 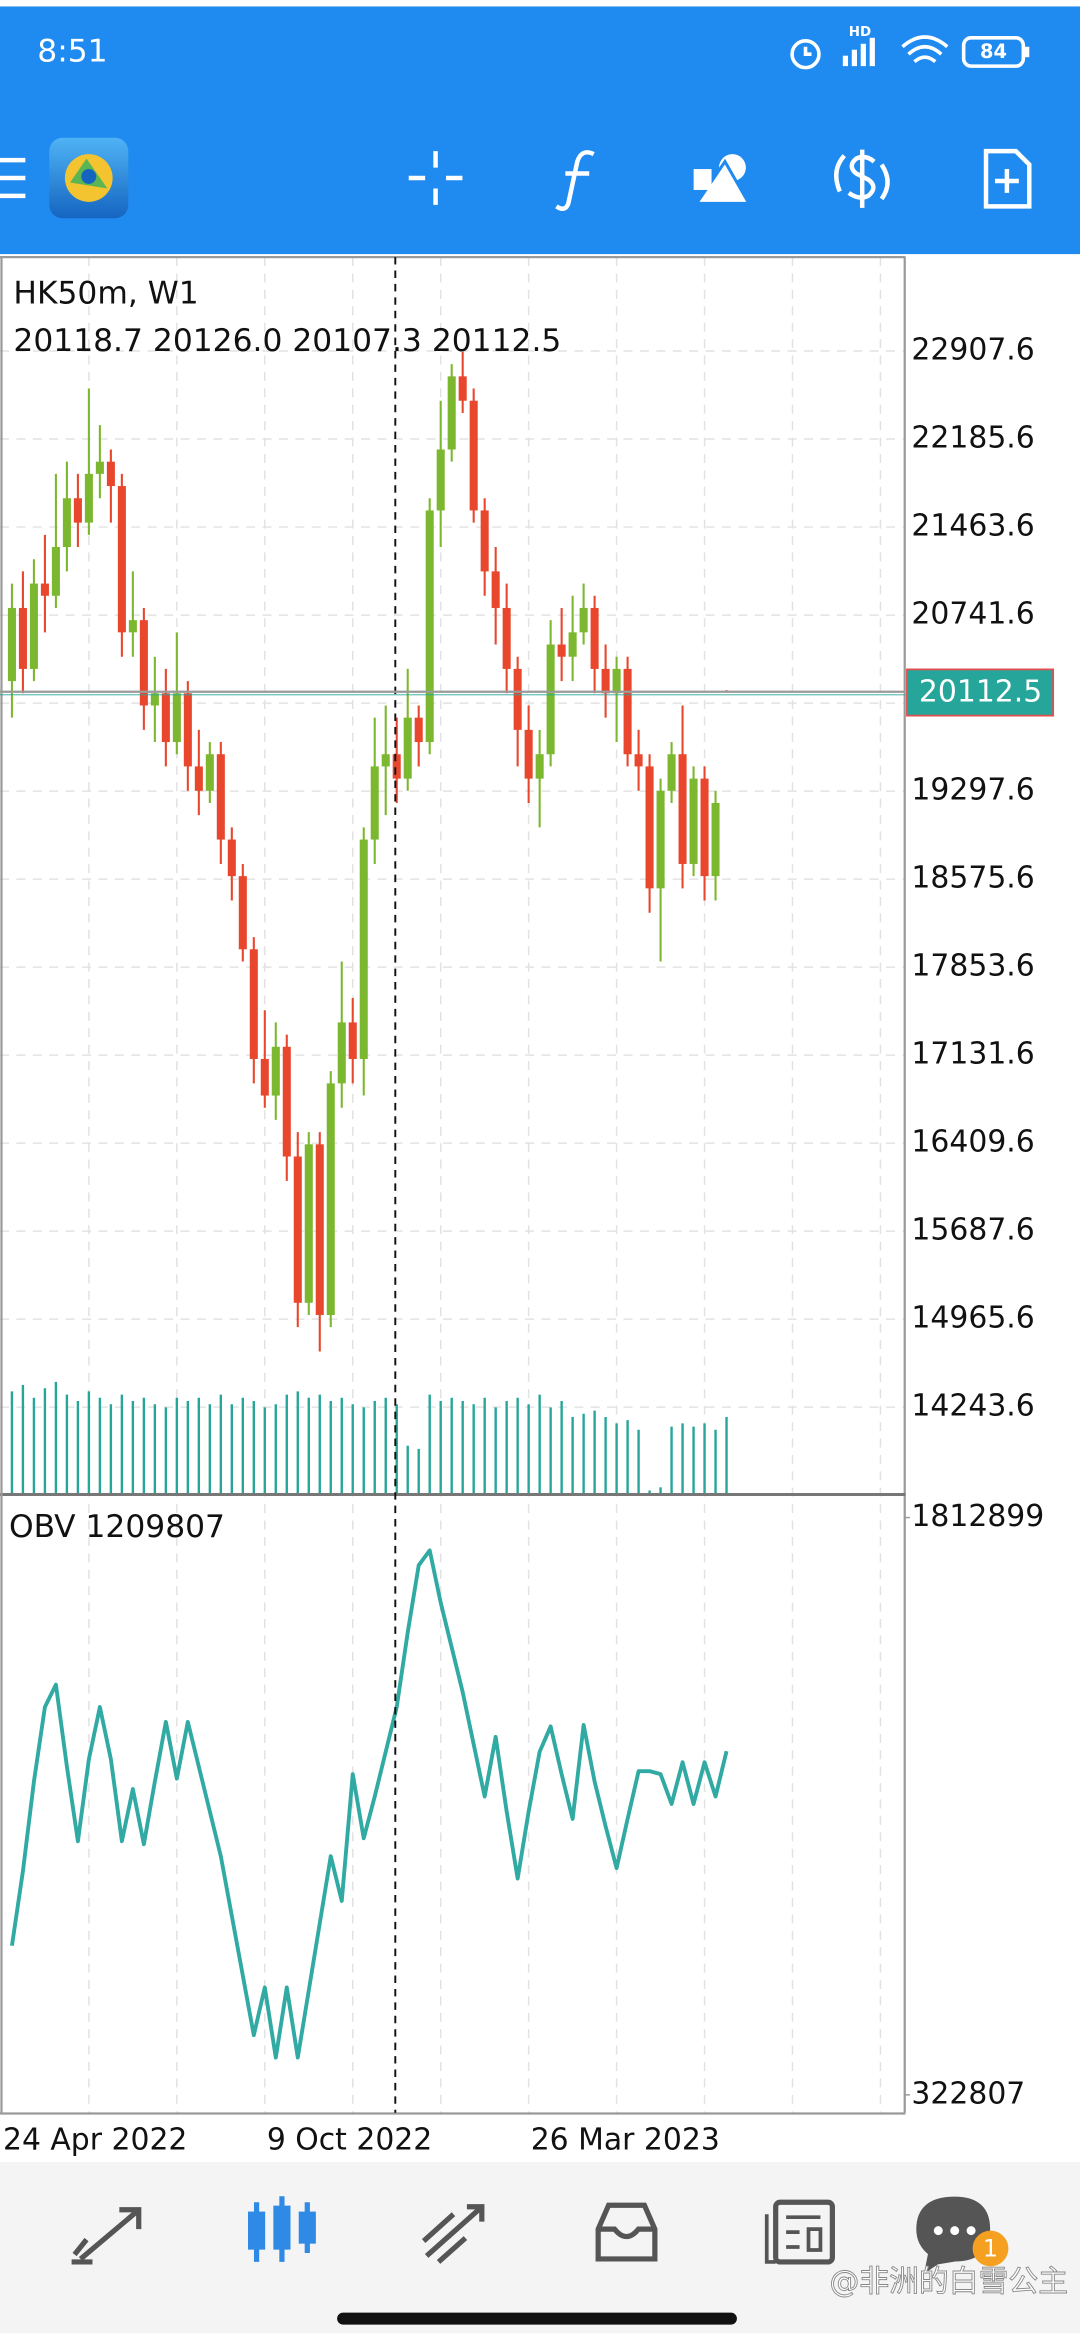 What do you see at coordinates (537, 2318) in the screenshot?
I see `home-indicator` at bounding box center [537, 2318].